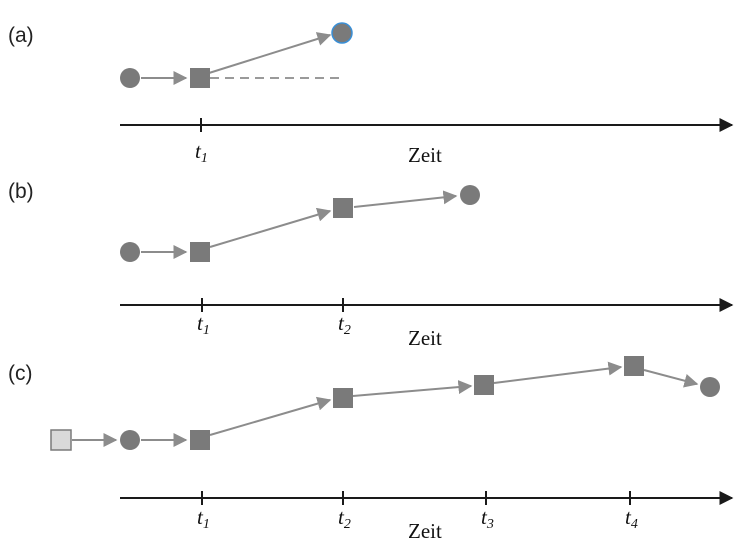 This screenshot has width=737, height=540. I want to click on square-node-light, so click(61, 440).